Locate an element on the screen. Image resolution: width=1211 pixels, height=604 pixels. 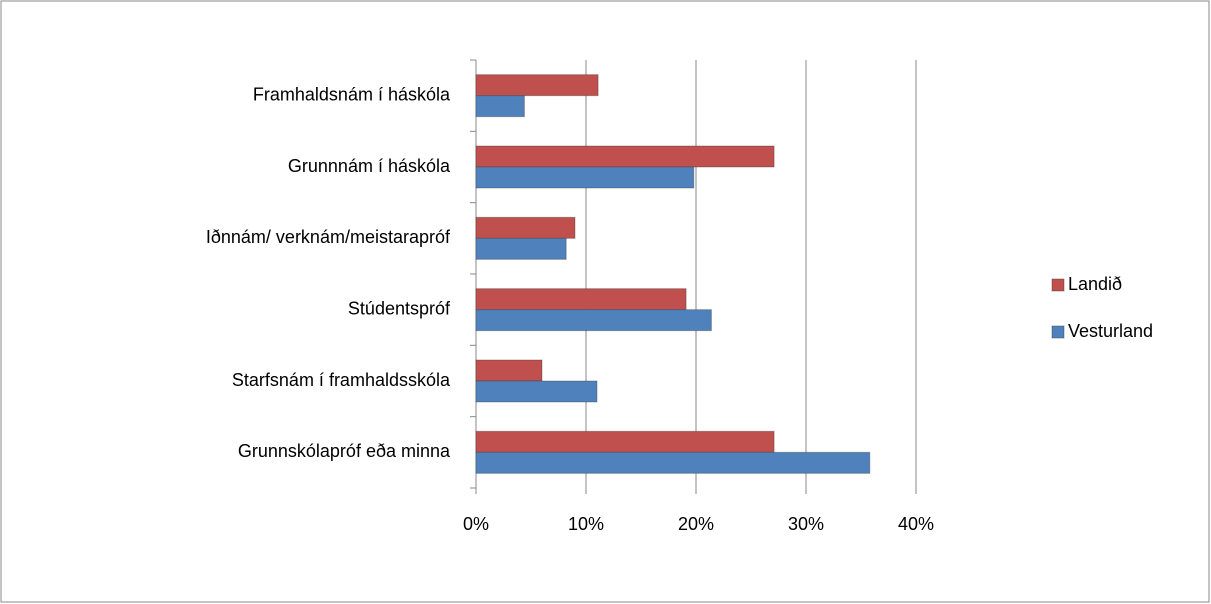
x-tick-label: 0% is located at coordinates (476, 524).